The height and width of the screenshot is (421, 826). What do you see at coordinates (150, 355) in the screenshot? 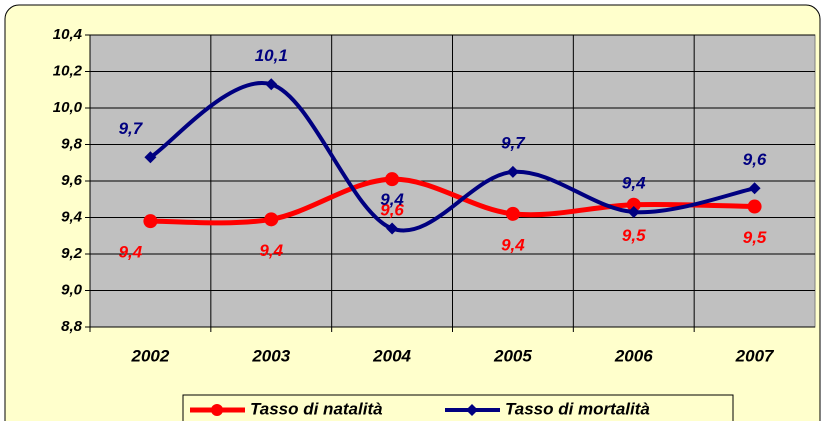
I see `x-tick-label: 2002` at bounding box center [150, 355].